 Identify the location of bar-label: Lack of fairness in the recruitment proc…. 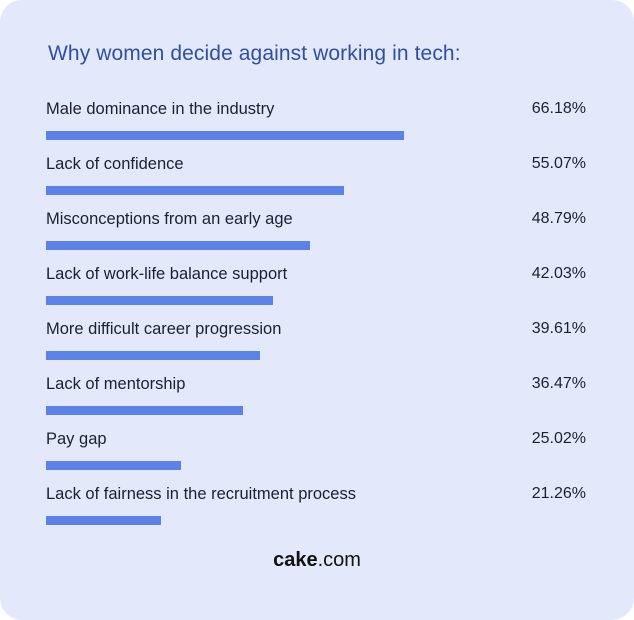
(201, 494).